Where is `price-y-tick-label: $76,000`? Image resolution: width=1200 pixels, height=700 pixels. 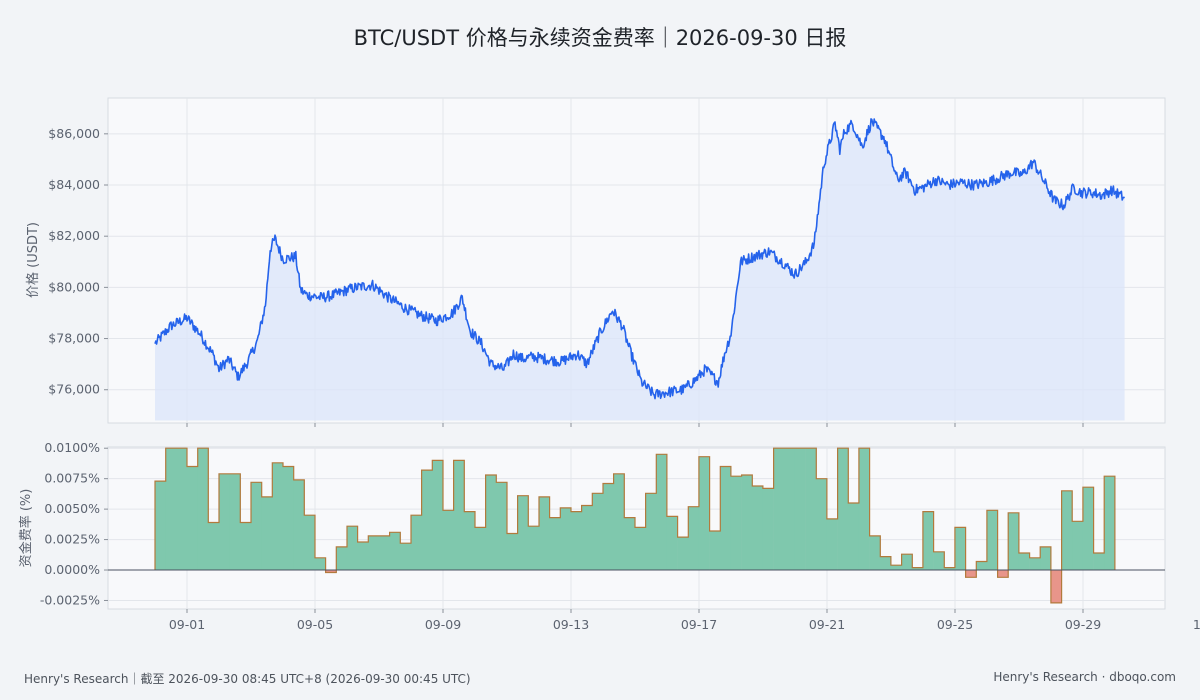 price-y-tick-label: $76,000 is located at coordinates (74, 389).